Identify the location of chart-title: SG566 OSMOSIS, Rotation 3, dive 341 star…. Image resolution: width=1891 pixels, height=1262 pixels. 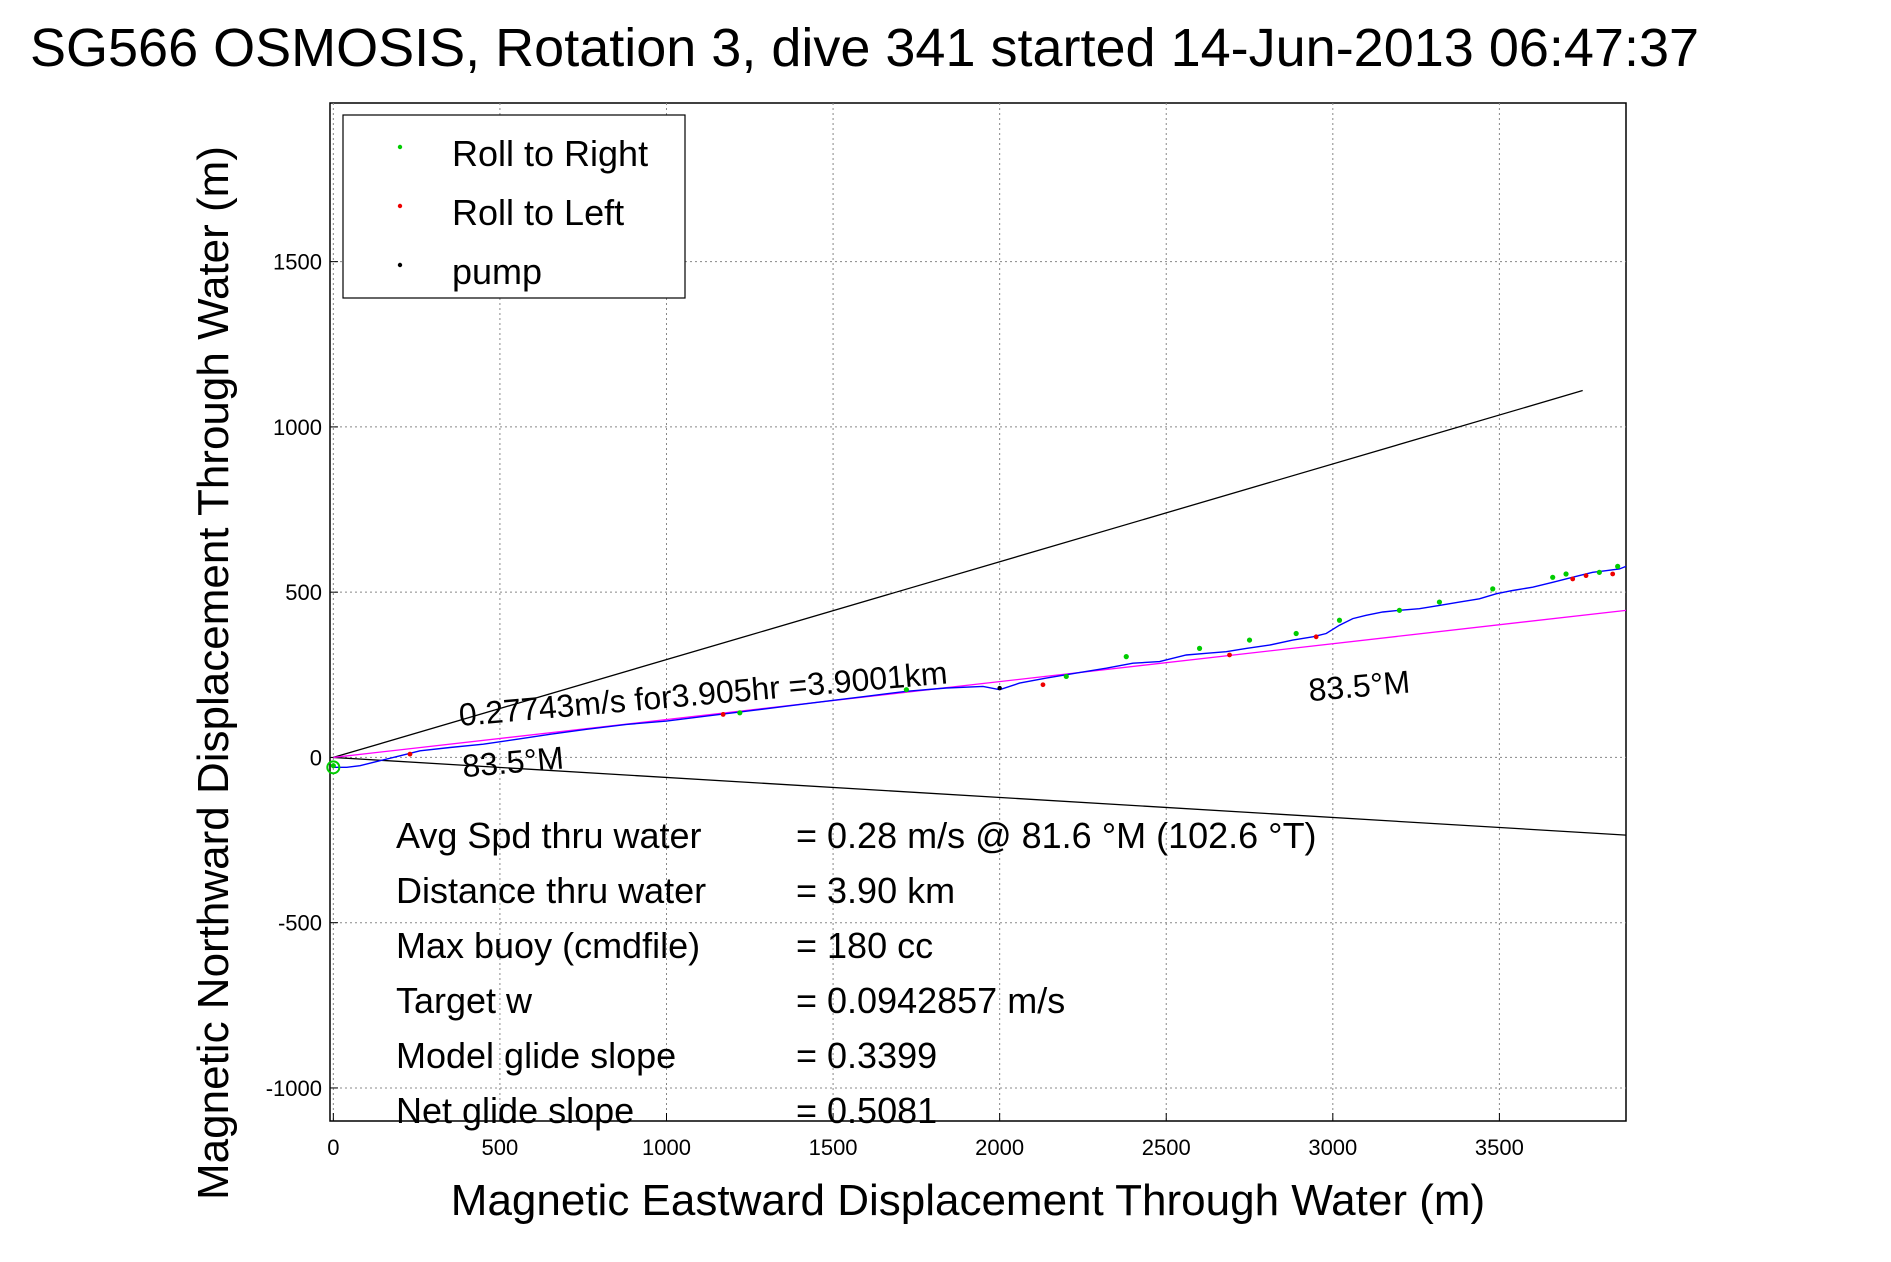
(864, 48).